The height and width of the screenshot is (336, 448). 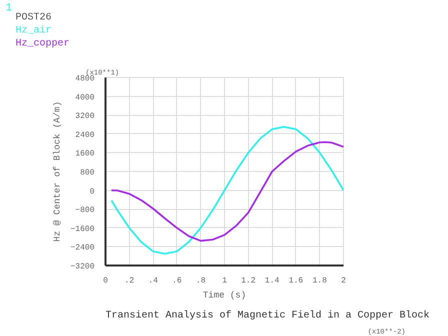 I want to click on x-tick-label: 1.8, so click(x=320, y=281).